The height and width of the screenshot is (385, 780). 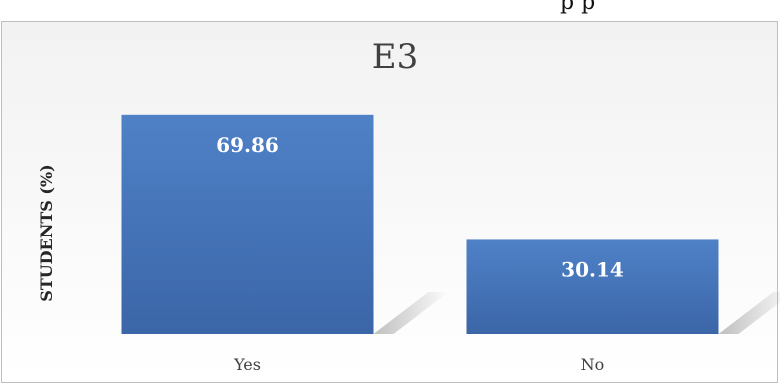 What do you see at coordinates (390, 11) in the screenshot?
I see `text-fragment: p p` at bounding box center [390, 11].